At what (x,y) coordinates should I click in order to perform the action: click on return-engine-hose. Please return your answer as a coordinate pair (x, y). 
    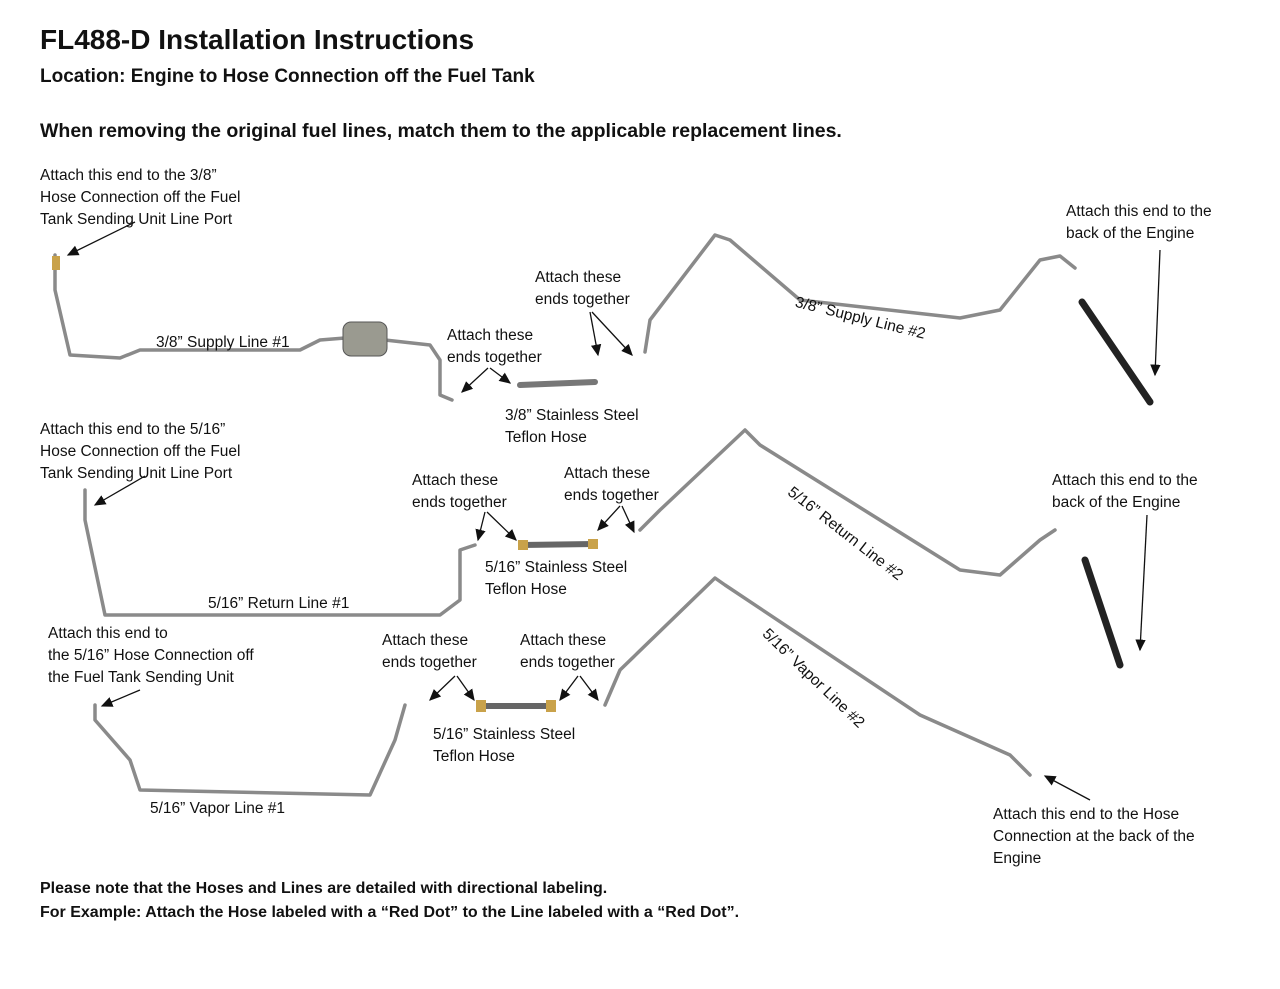
    Looking at the image, I should click on (1102, 612).